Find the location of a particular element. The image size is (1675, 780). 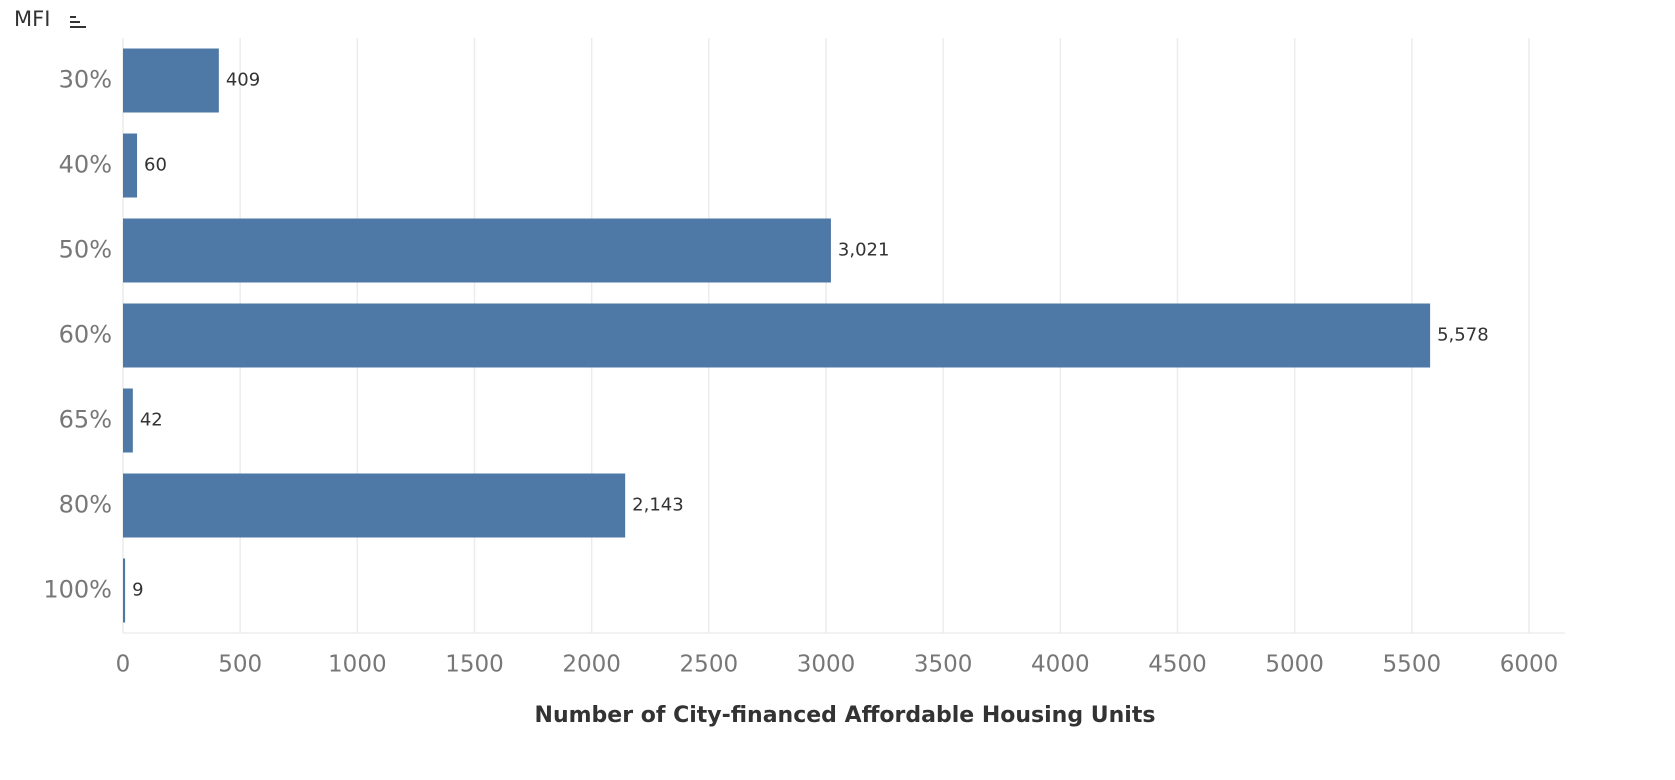

value-label: 60 is located at coordinates (155, 165).